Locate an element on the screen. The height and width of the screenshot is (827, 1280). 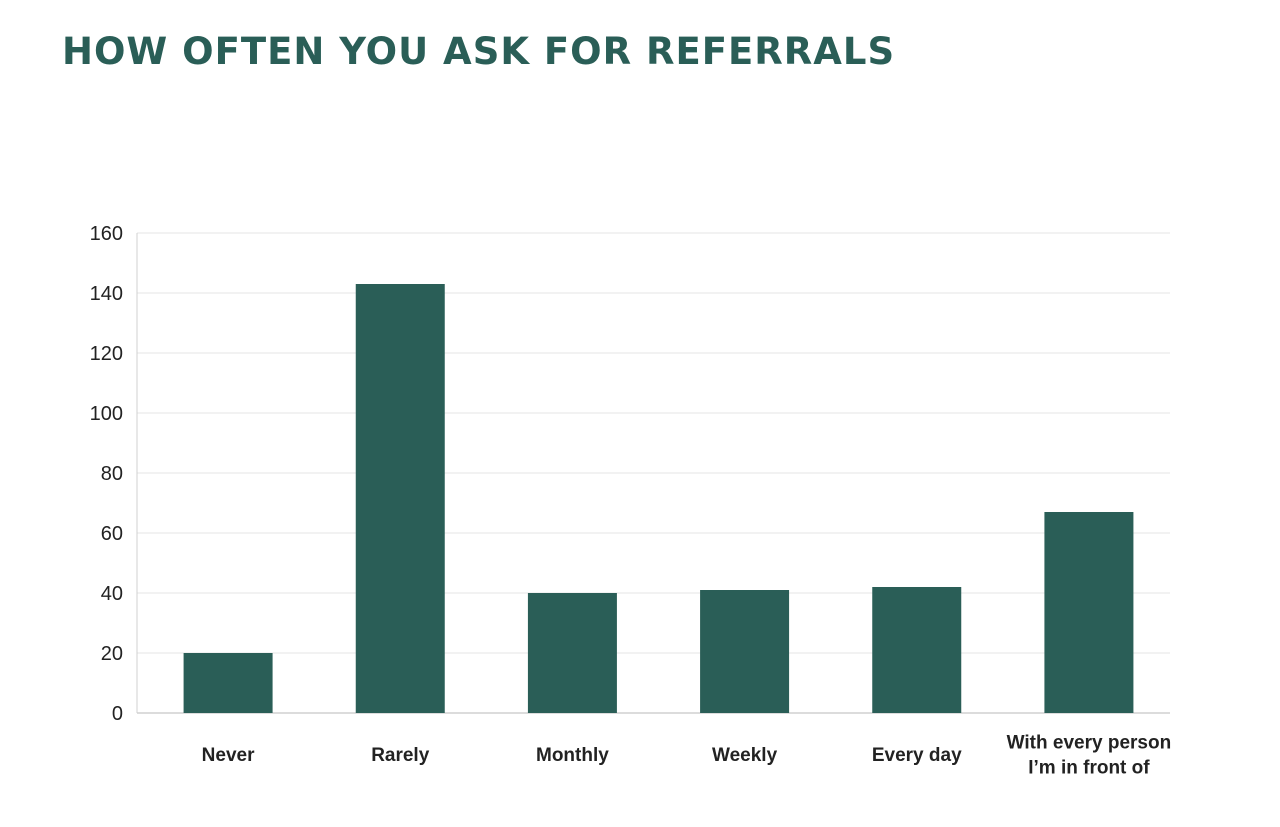
chart-title: HOW OFTEN YOU ASK FOR REFERRALS is located at coordinates (479, 51).